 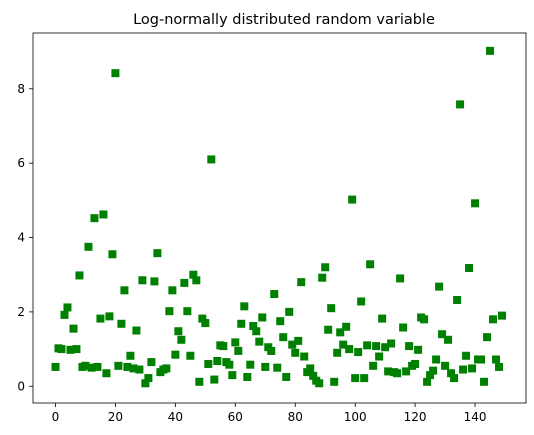 I want to click on y-tick-label: 2, so click(x=21, y=312).